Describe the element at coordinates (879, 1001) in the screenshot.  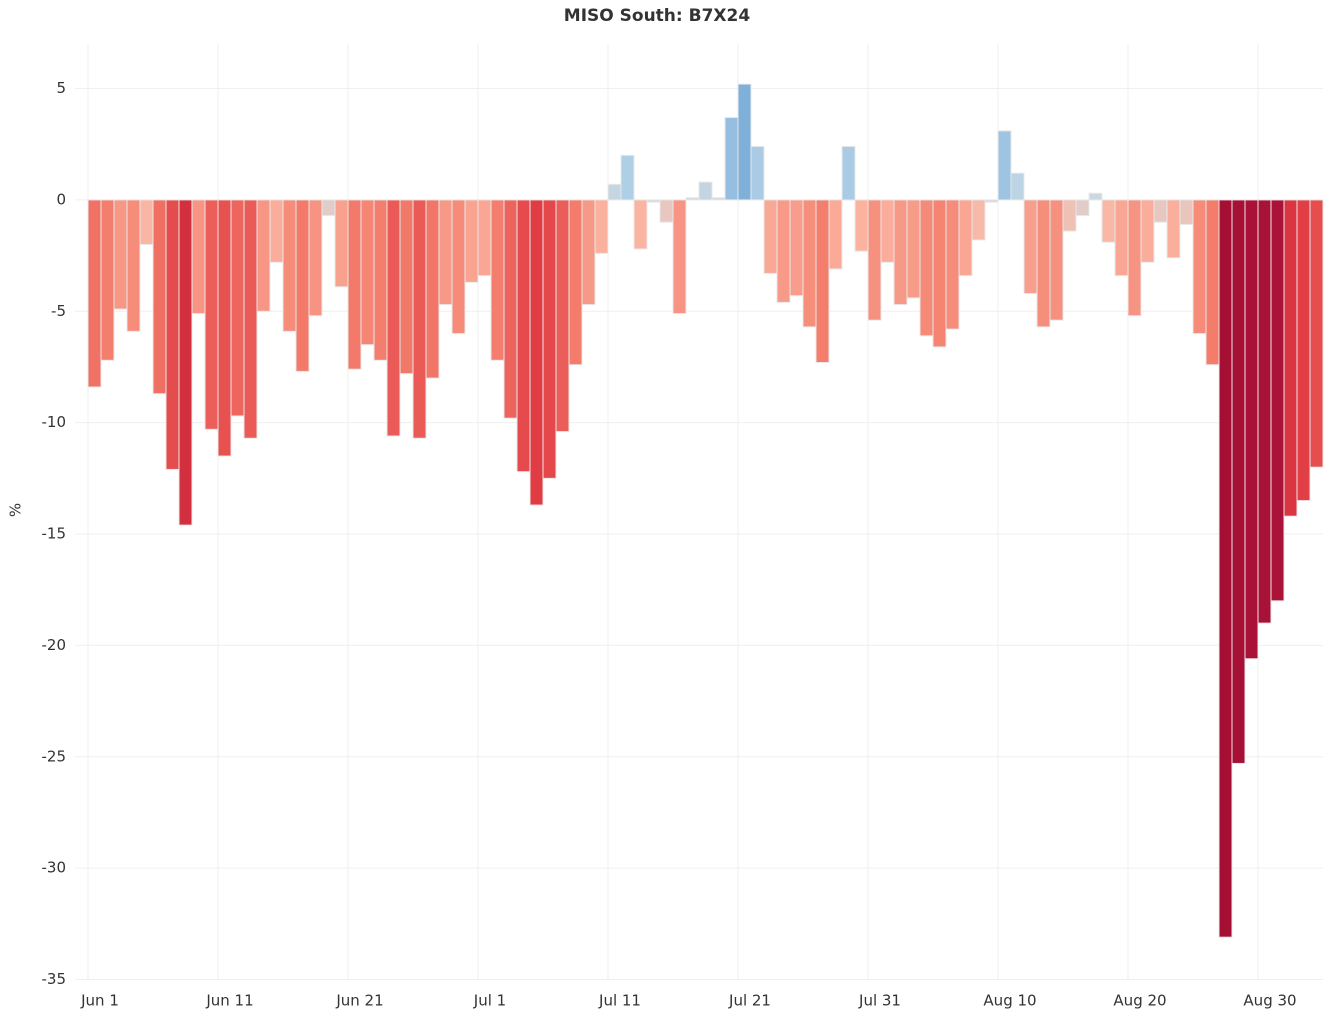
I see `x-tick-label: Jul 31` at that location.